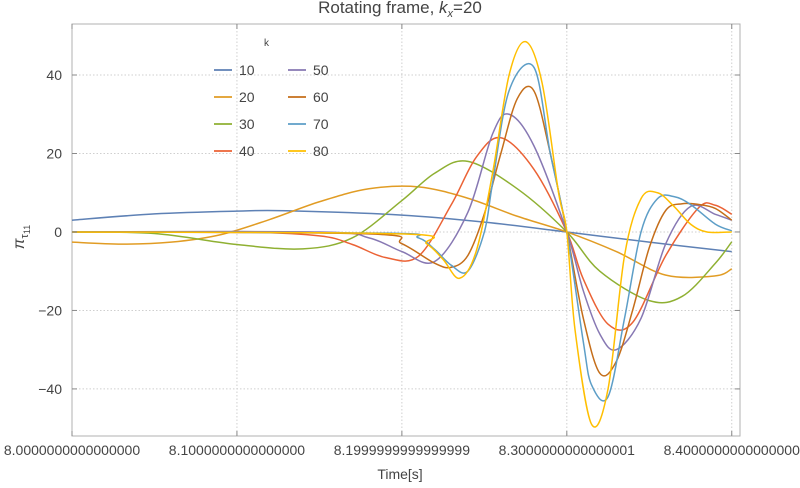 This screenshot has height=488, width=800. Describe the element at coordinates (321, 124) in the screenshot. I see `legend-label-70: 70` at that location.